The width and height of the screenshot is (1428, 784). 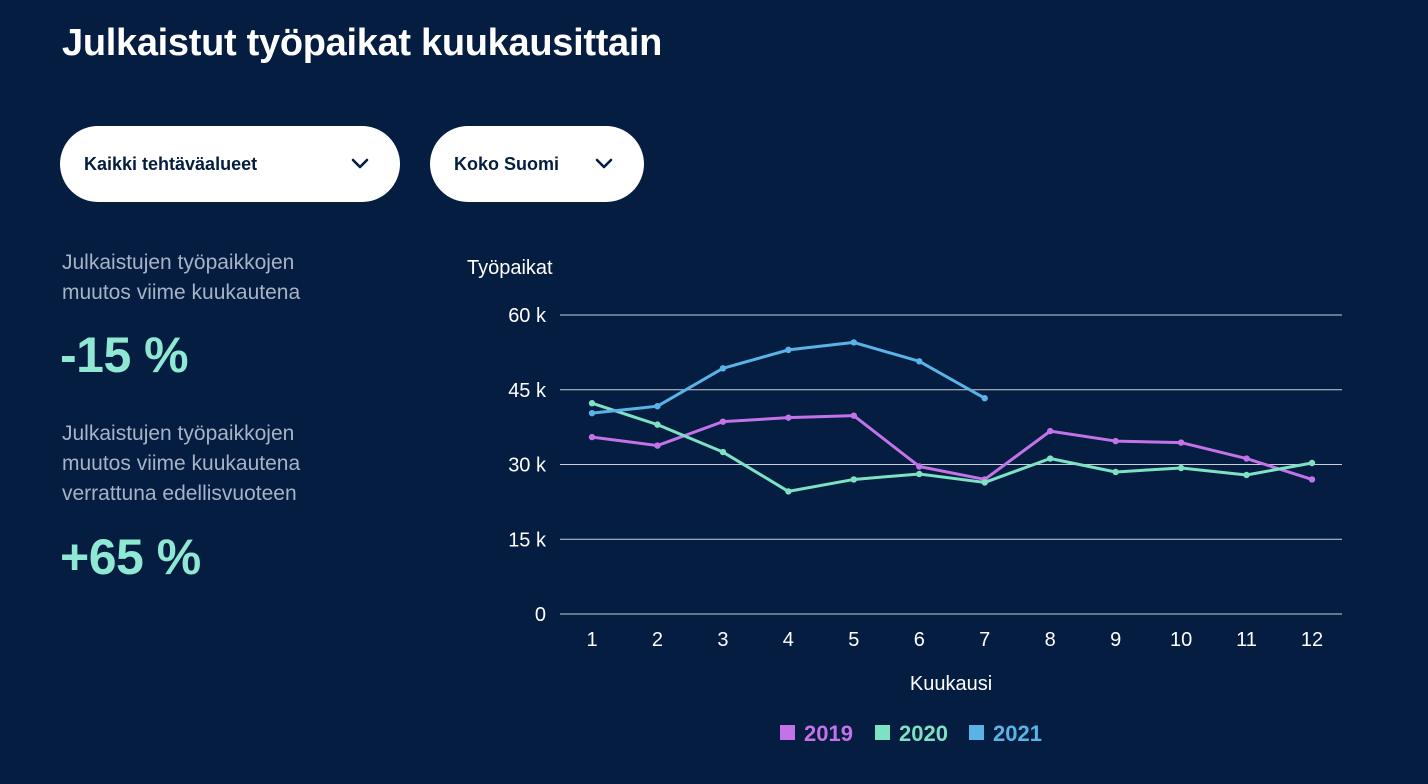 I want to click on legend-swatch-2020, so click(x=882, y=732).